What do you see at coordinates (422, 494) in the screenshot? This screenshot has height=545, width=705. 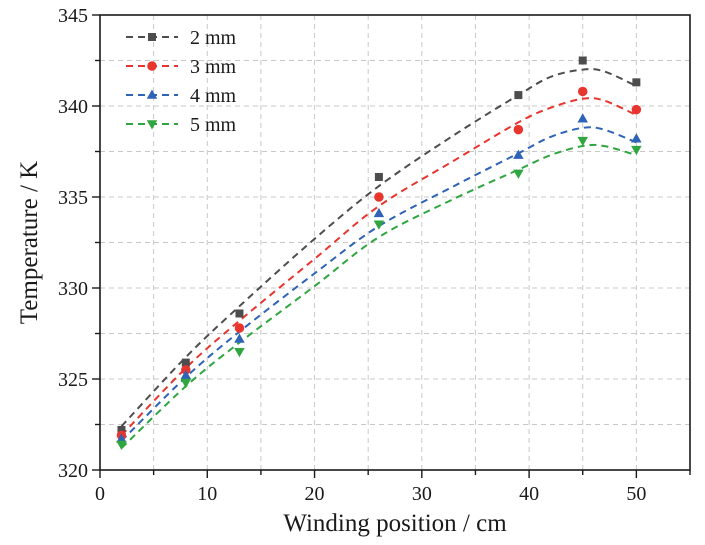 I see `x-tick-label: 30` at bounding box center [422, 494].